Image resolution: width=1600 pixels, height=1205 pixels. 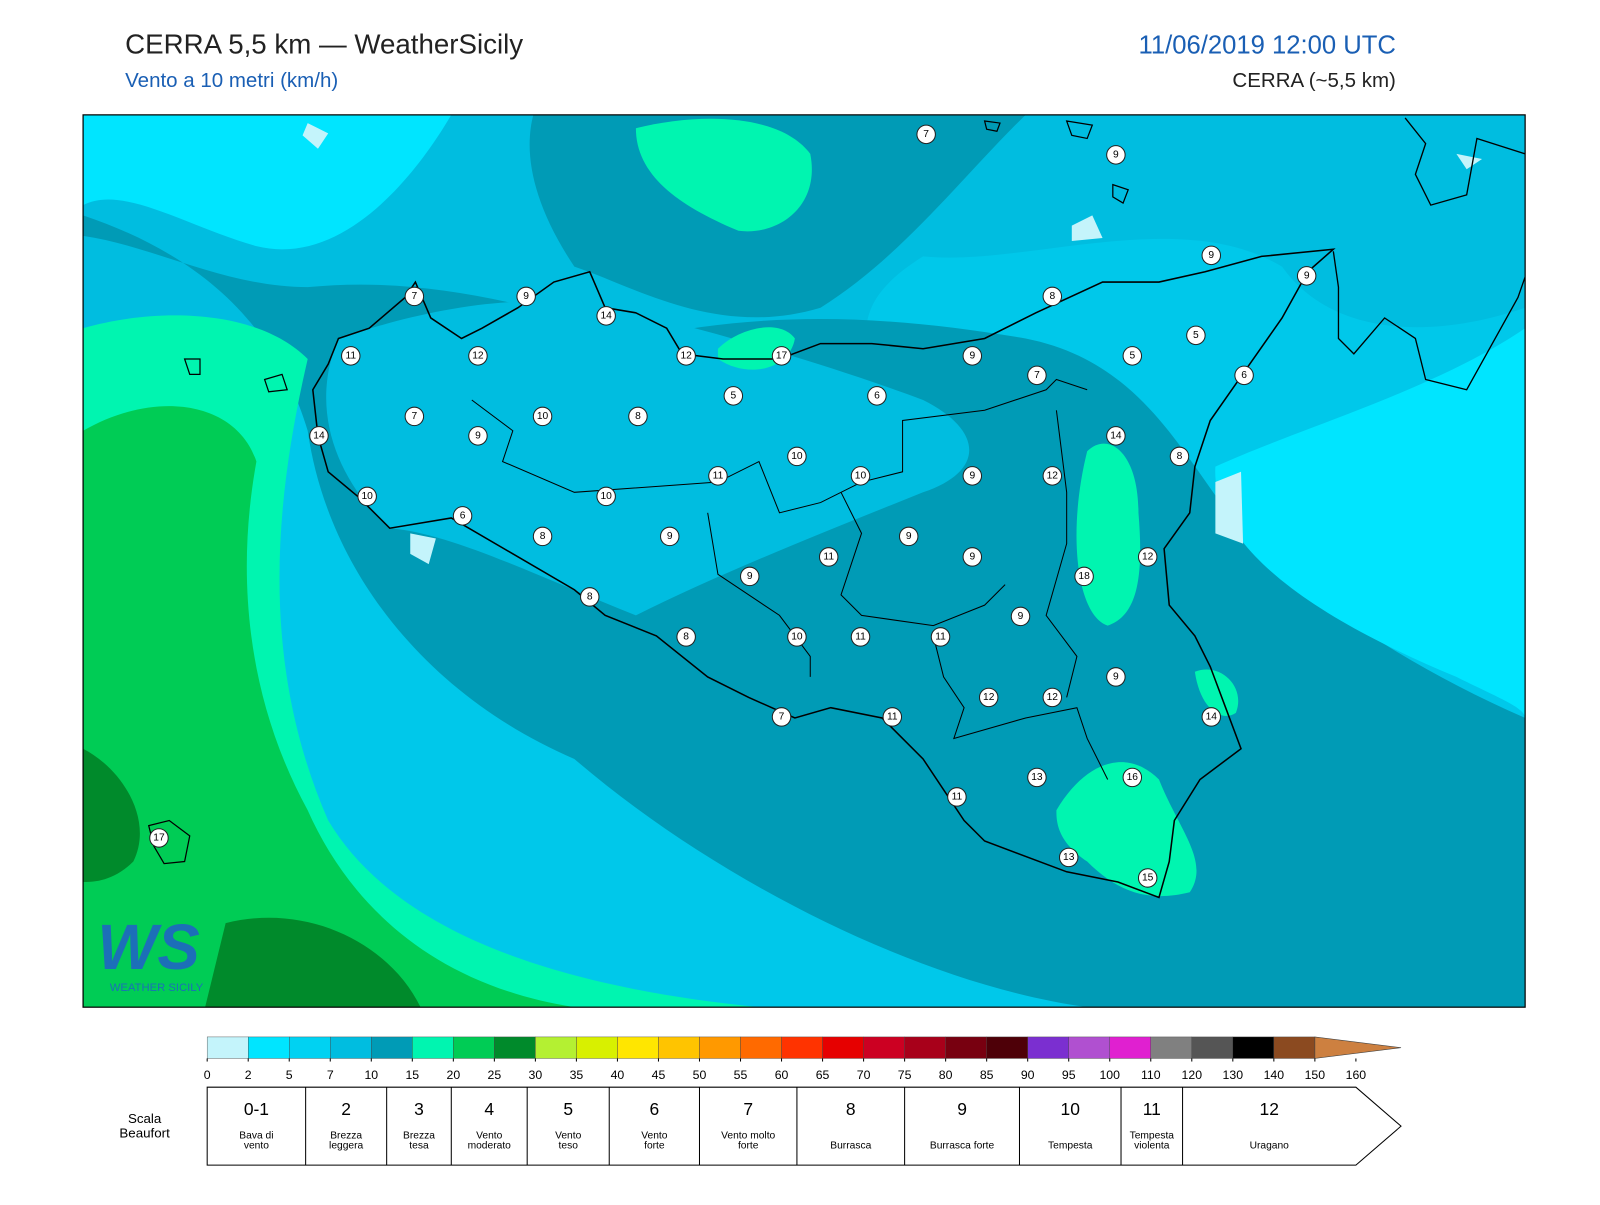 What do you see at coordinates (1148, 877) in the screenshot?
I see `station-value: 15` at bounding box center [1148, 877].